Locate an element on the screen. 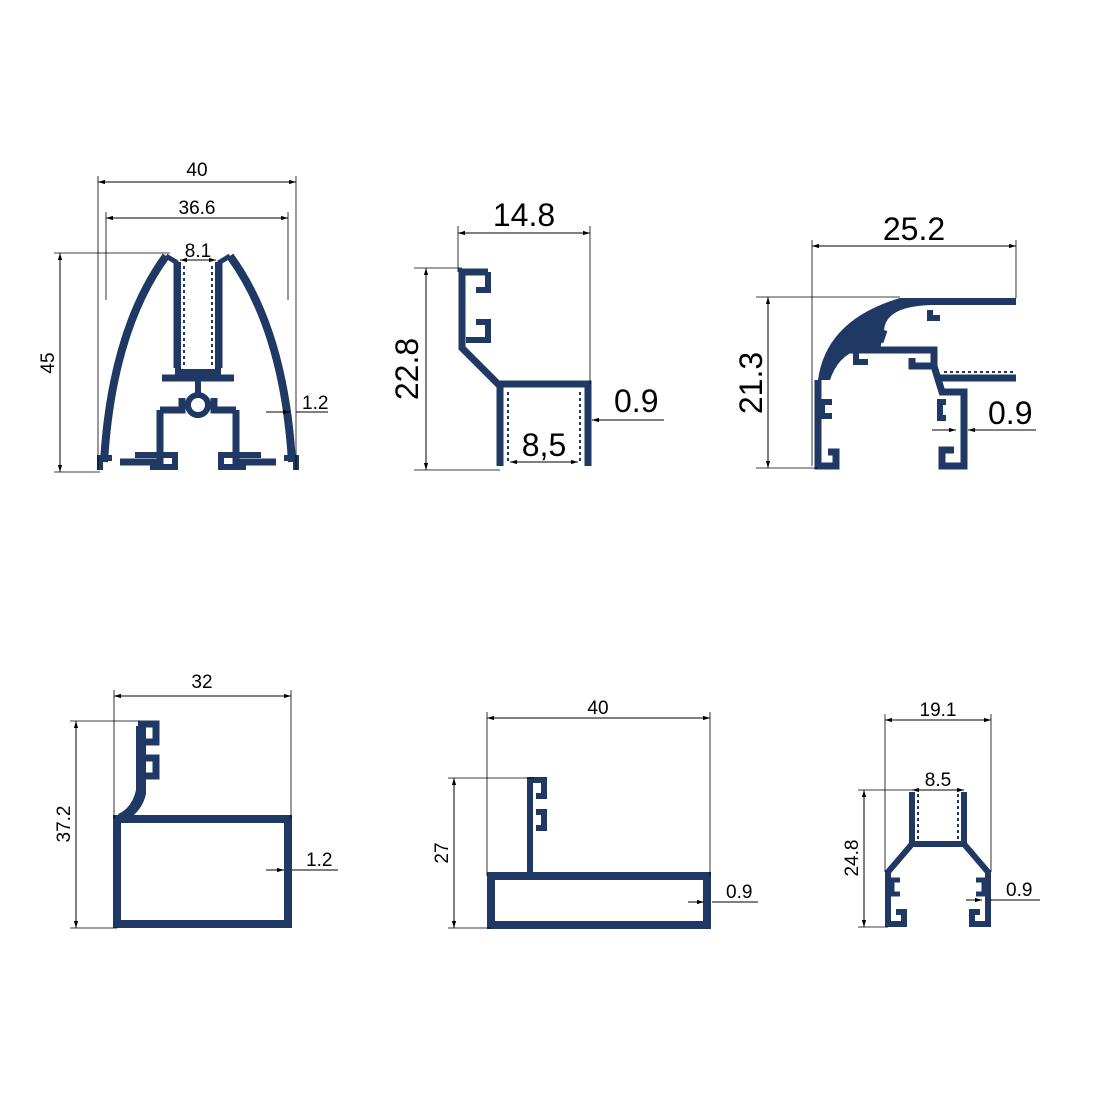  profile-5: 40 27 0.9 is located at coordinates (595, 813).